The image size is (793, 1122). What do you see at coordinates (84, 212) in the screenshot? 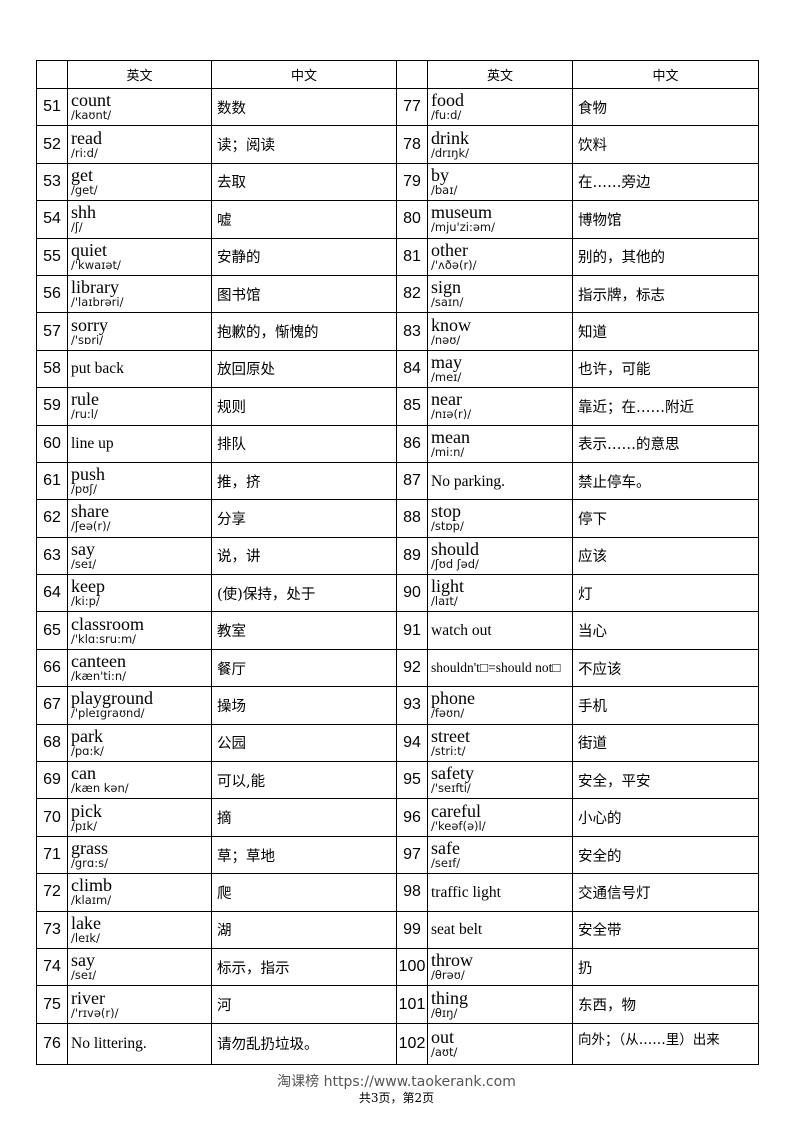
I see `english-word: shh` at bounding box center [84, 212].